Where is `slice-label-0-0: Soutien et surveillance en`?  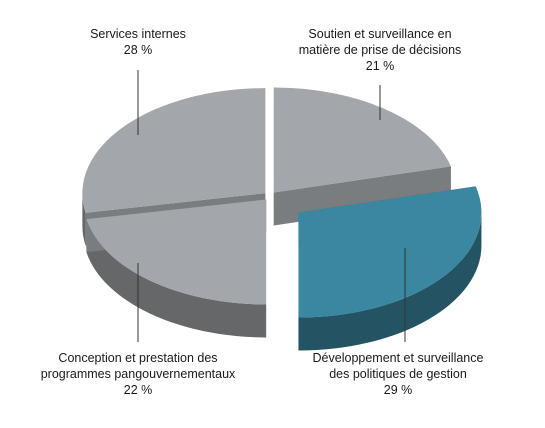
slice-label-0-0: Soutien et surveillance en is located at coordinates (379, 34).